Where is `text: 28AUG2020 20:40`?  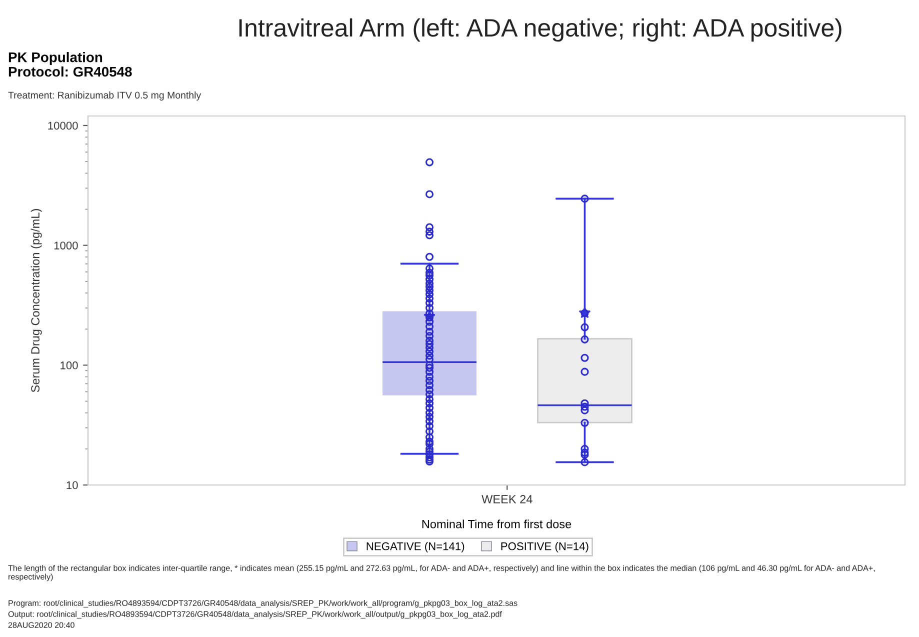
text: 28AUG2020 20:40 is located at coordinates (41, 625).